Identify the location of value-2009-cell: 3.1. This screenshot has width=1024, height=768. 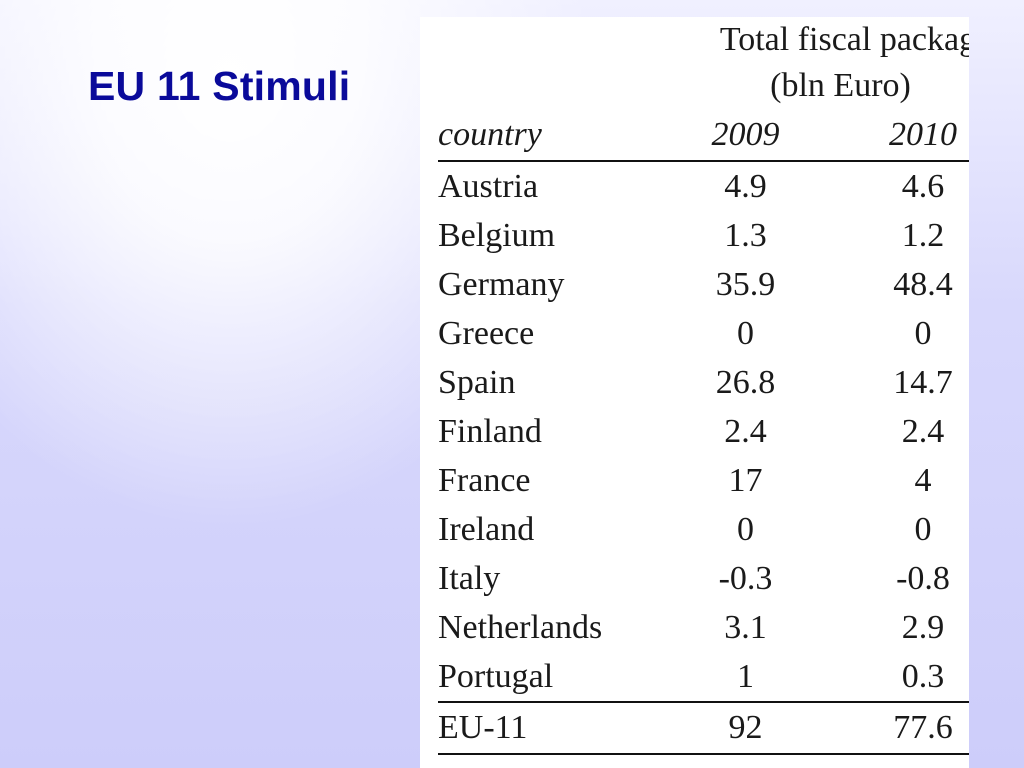
(745, 627).